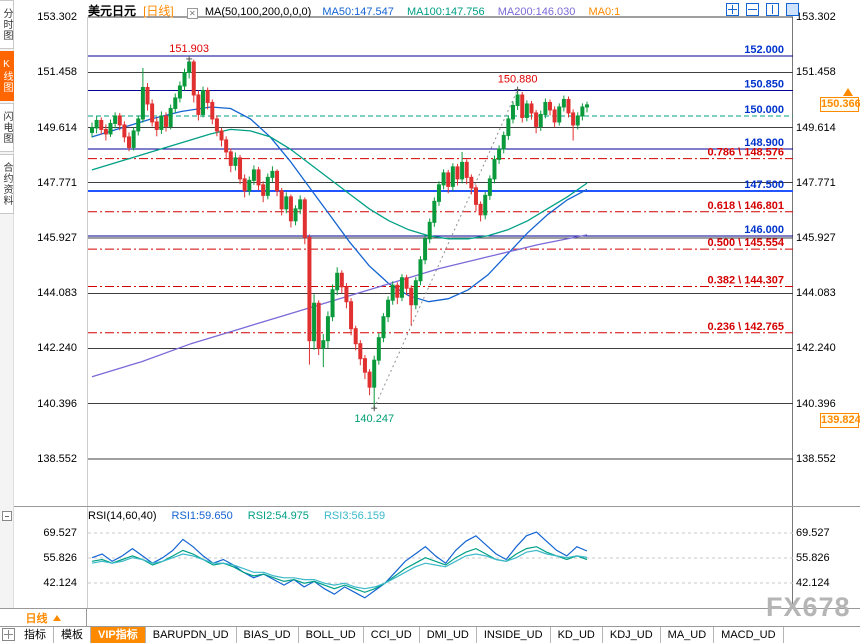 The image size is (860, 643). I want to click on rsi-settings-label: RSI(14,60,40), so click(122, 516).